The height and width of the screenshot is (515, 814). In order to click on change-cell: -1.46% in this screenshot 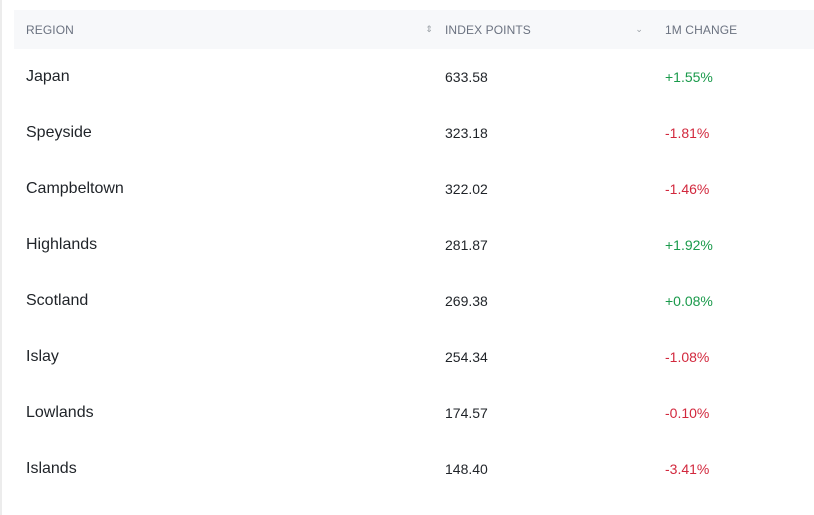, I will do `click(687, 189)`.